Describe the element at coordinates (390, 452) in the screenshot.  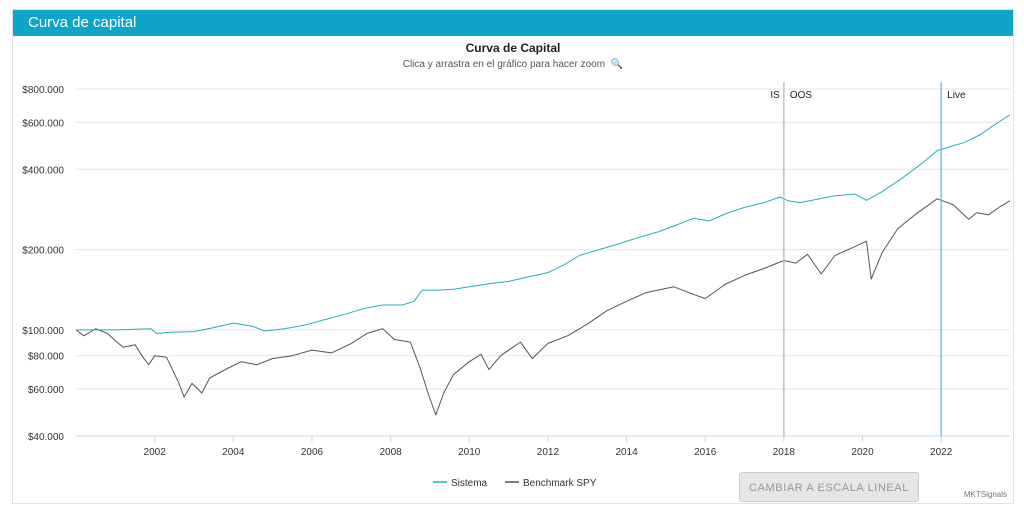
I see `x-tick-label: 2008` at that location.